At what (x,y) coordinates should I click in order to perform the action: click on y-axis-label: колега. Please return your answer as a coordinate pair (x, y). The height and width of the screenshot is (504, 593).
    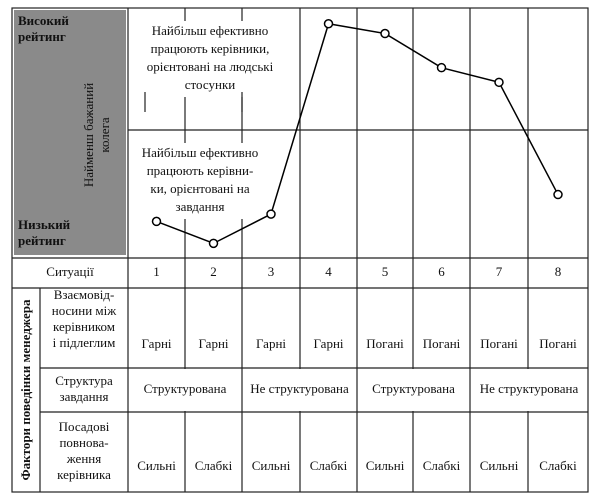
    Looking at the image, I should click on (104, 135).